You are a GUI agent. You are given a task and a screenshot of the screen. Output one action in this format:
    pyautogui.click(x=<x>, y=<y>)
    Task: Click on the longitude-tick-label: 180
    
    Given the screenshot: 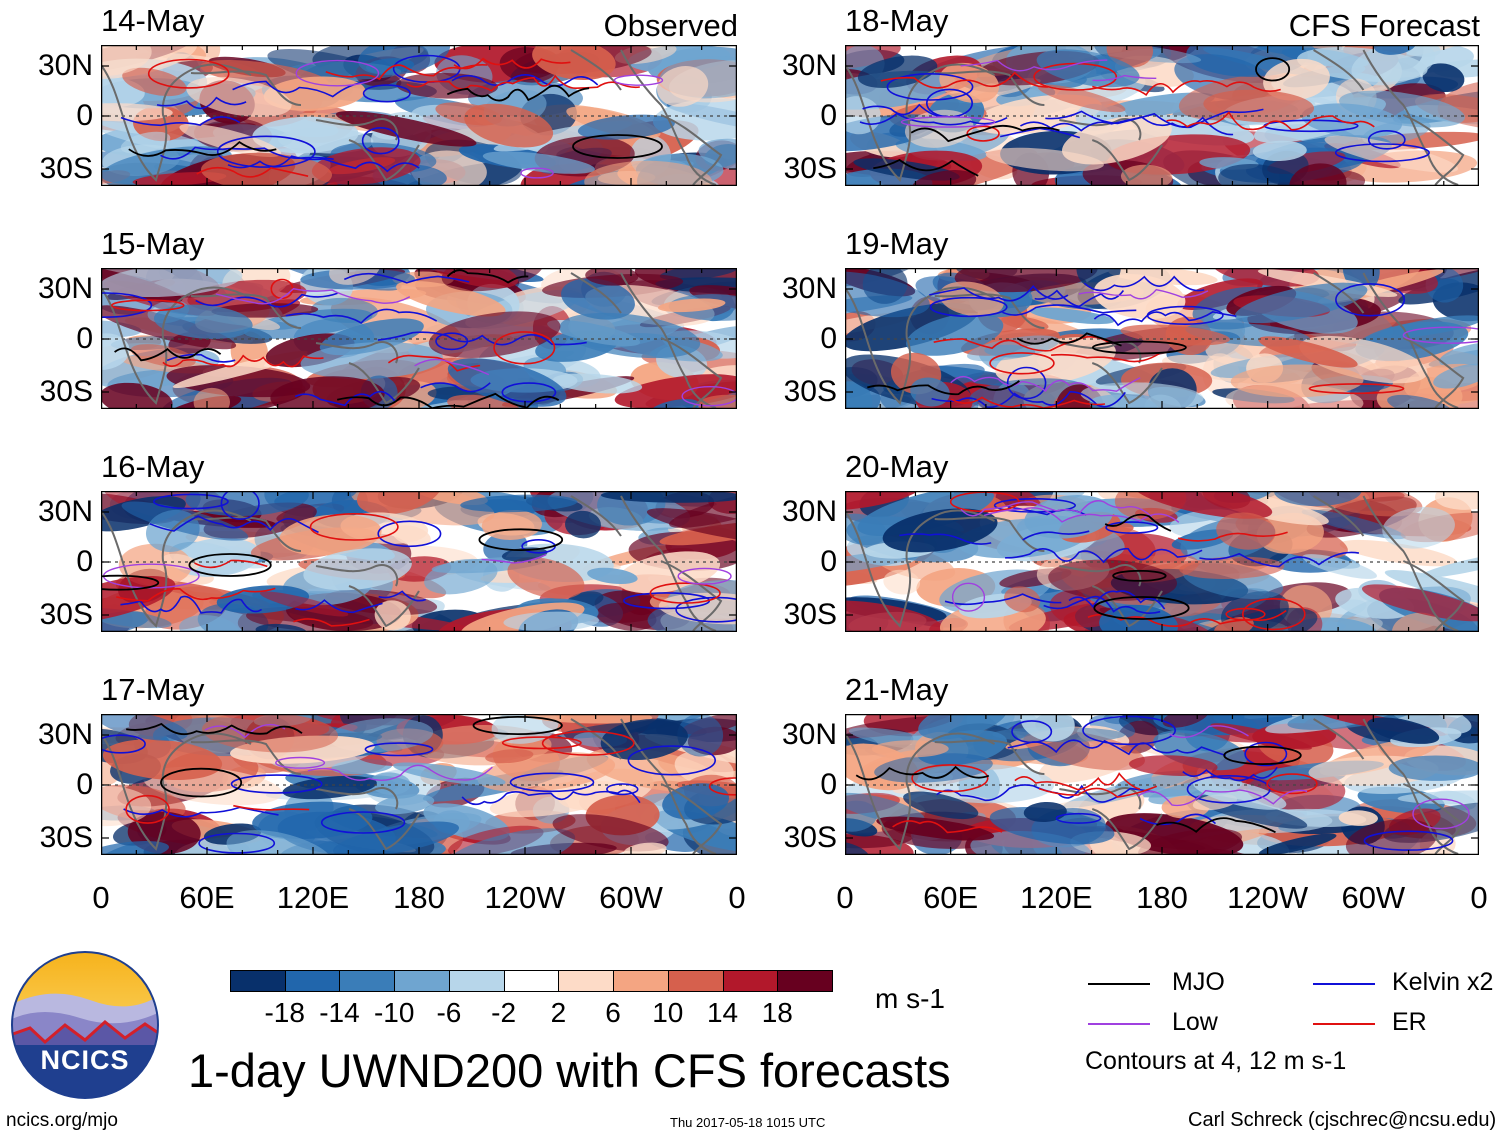 What is the action you would take?
    pyautogui.click(x=419, y=897)
    